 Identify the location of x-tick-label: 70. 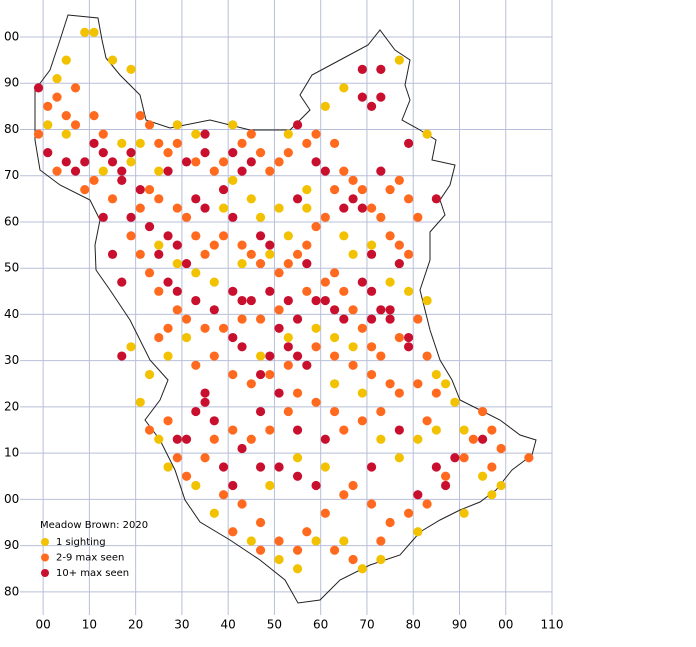
(366, 625).